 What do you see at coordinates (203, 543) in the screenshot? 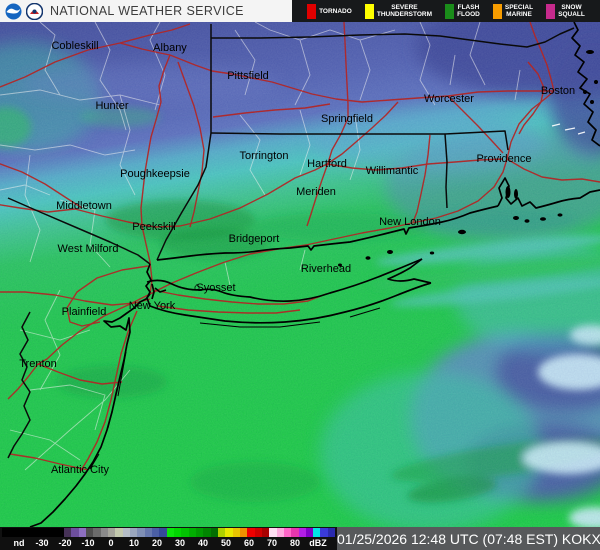
I see `colorbar-tick-40: 40` at bounding box center [203, 543].